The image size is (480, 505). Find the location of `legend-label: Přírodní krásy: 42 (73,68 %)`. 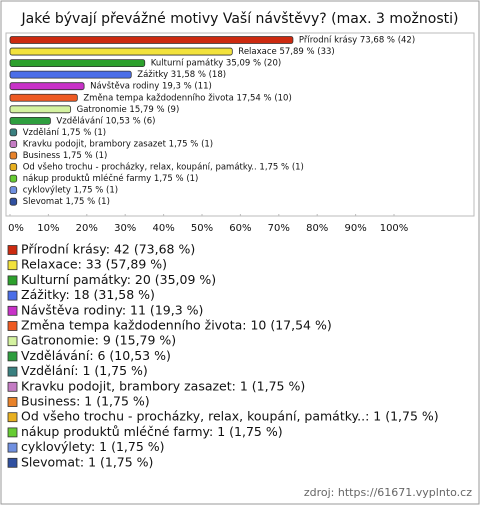

legend-label: Přírodní krásy: 42 (73,68 %) is located at coordinates (108, 249).